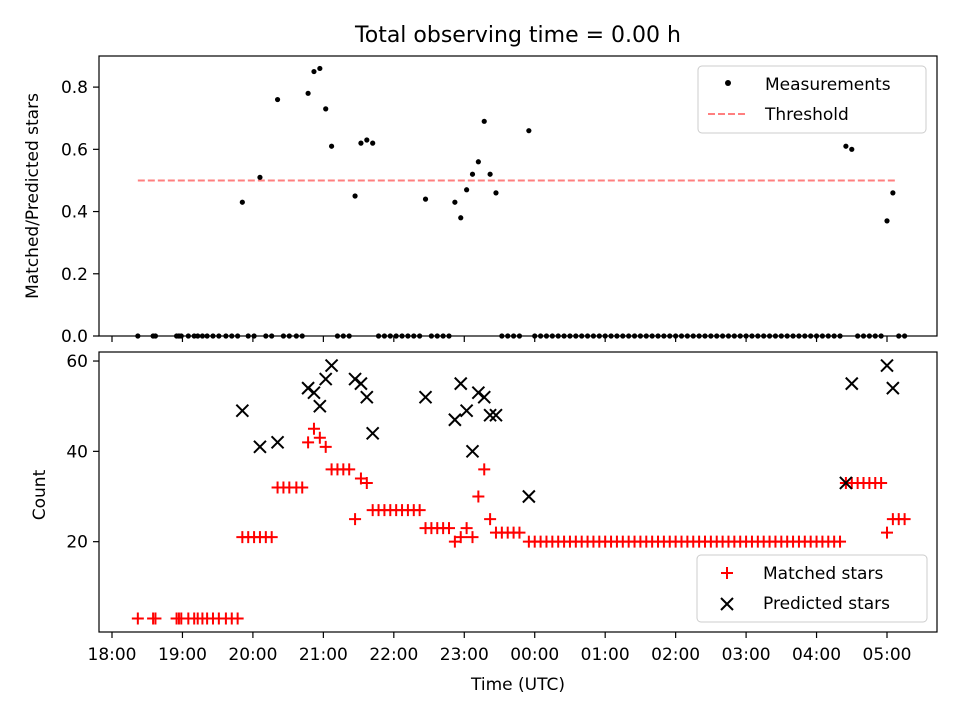  Describe the element at coordinates (393, 655) in the screenshot. I see `bottom-xtick-label: 22:00` at that location.